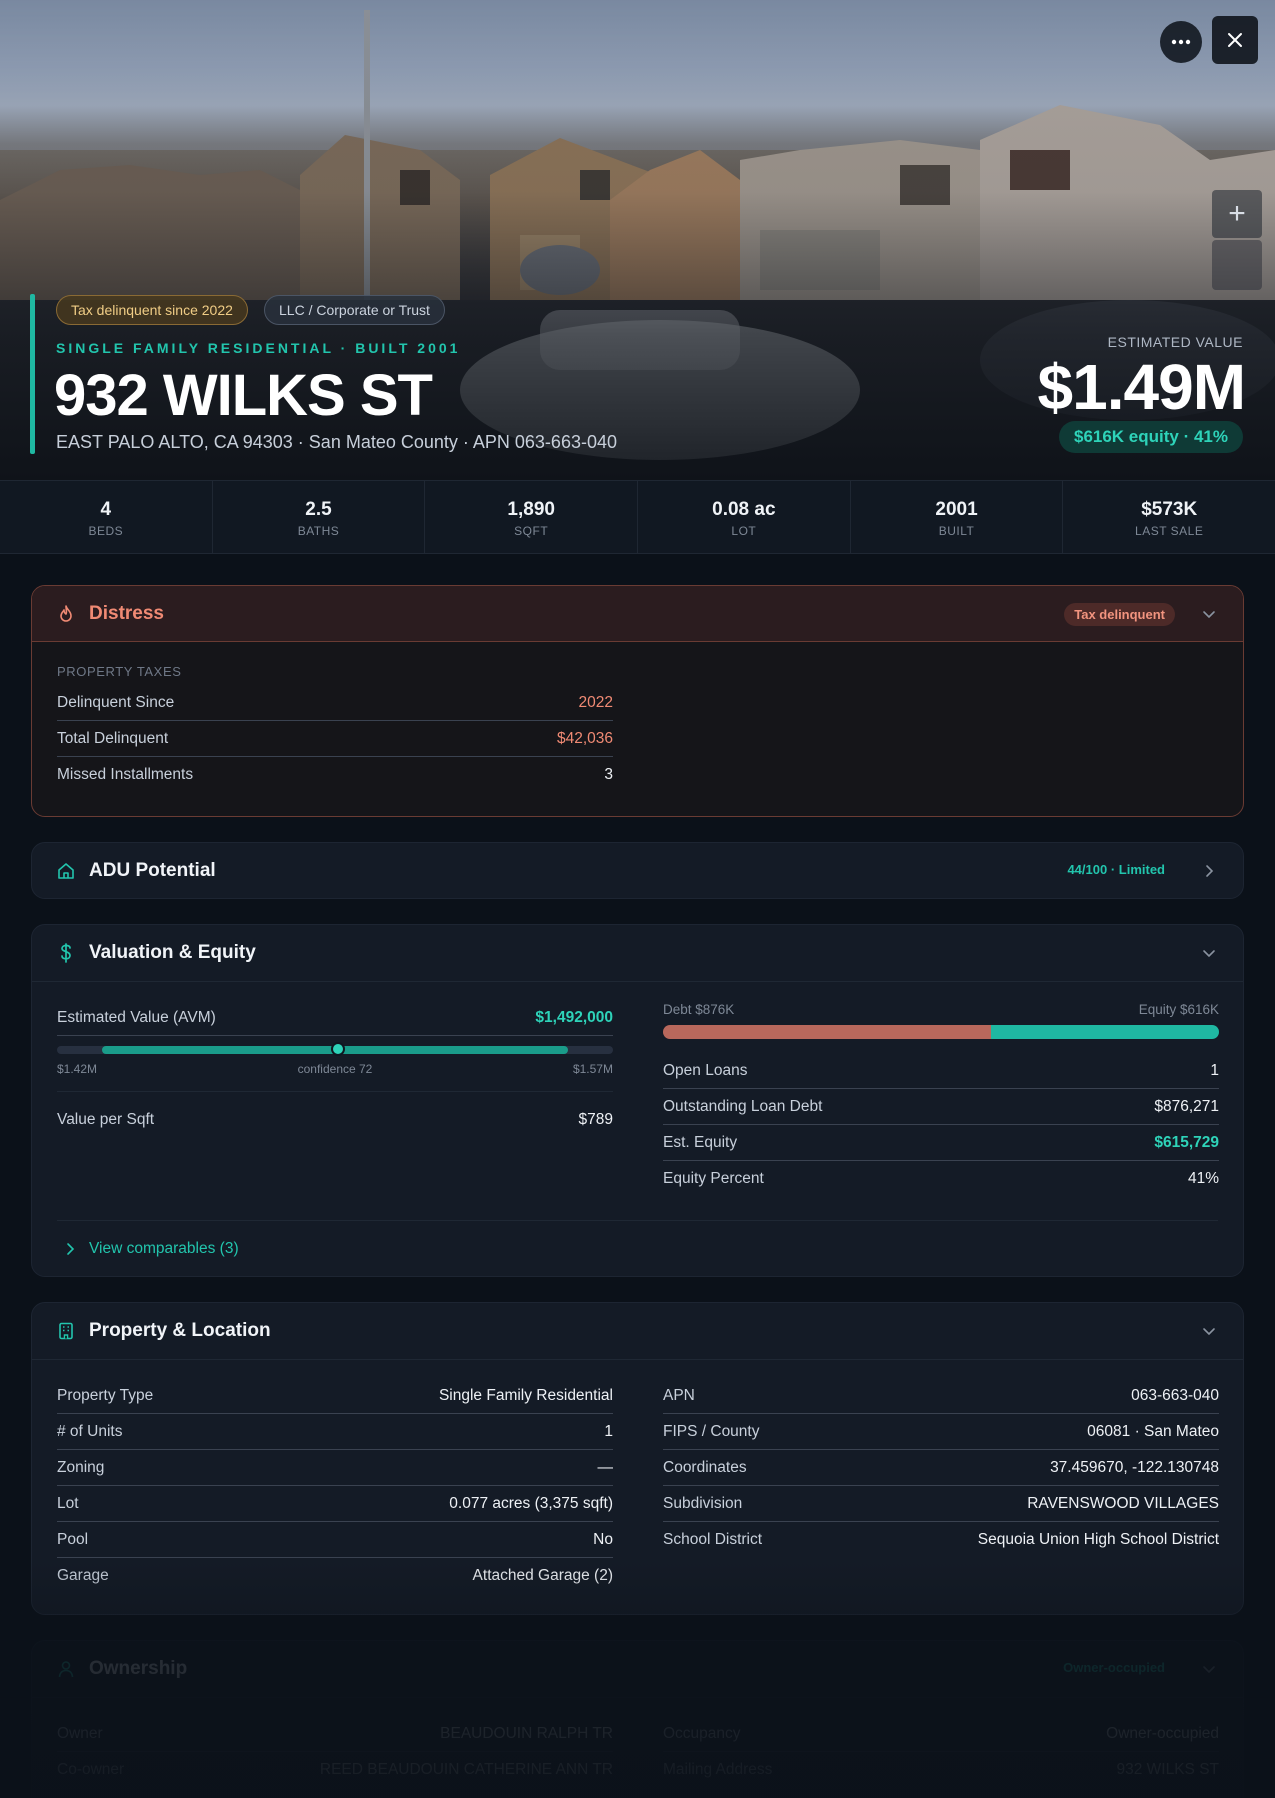 Image resolution: width=1275 pixels, height=1798 pixels. Describe the element at coordinates (80, 1733) in the screenshot. I see `row-label: Owner` at that location.